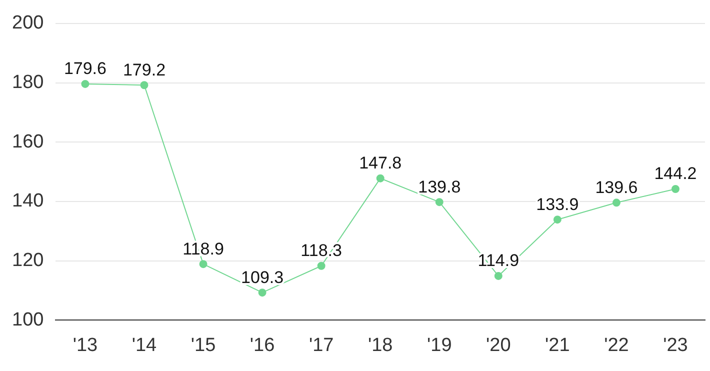  I want to click on x-tick-label: '15, so click(203, 345).